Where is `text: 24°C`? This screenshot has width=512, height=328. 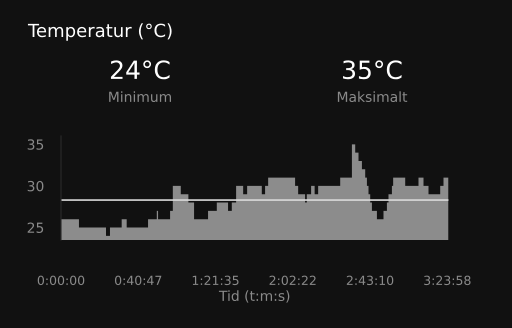
text: 24°C is located at coordinates (140, 70).